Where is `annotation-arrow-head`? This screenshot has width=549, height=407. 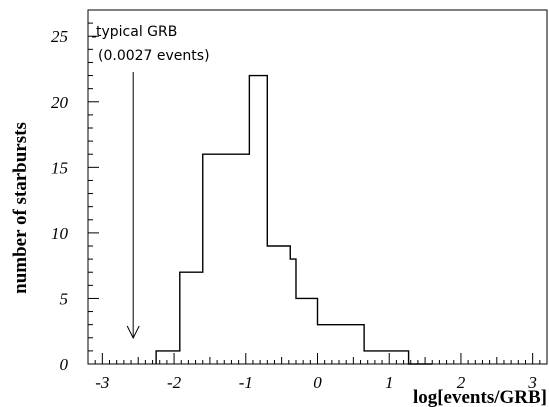
annotation-arrow-head is located at coordinates (133, 332).